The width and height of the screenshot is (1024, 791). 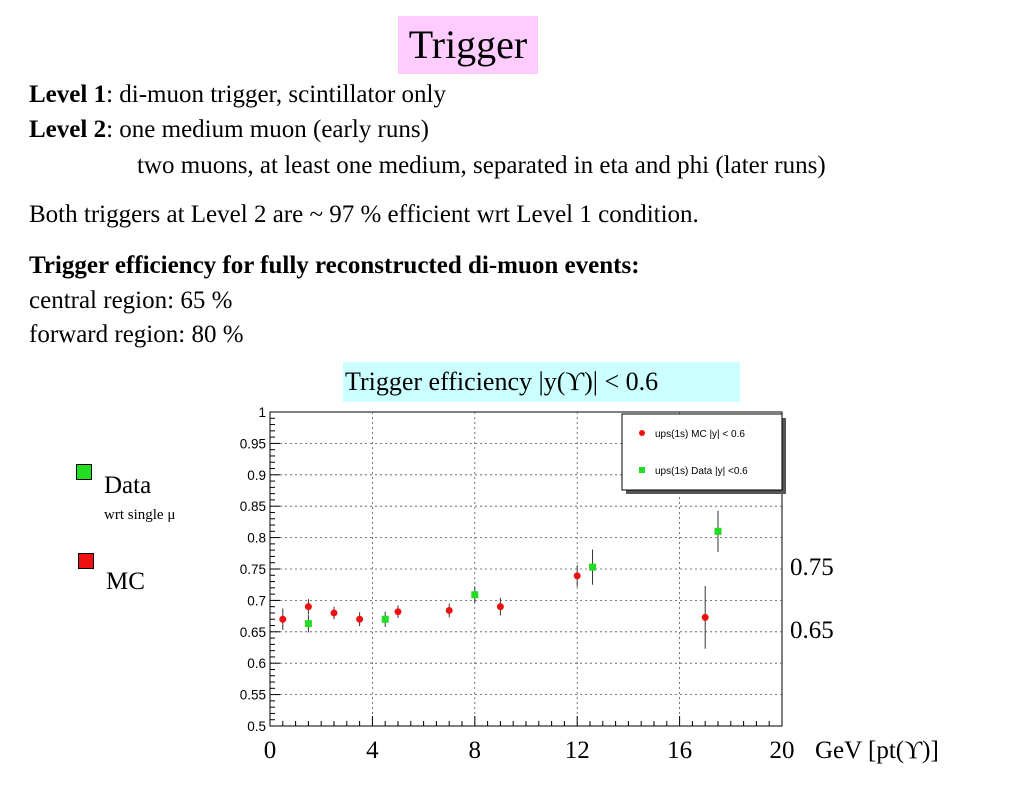 I want to click on x-tick-label: 8, so click(x=475, y=750).